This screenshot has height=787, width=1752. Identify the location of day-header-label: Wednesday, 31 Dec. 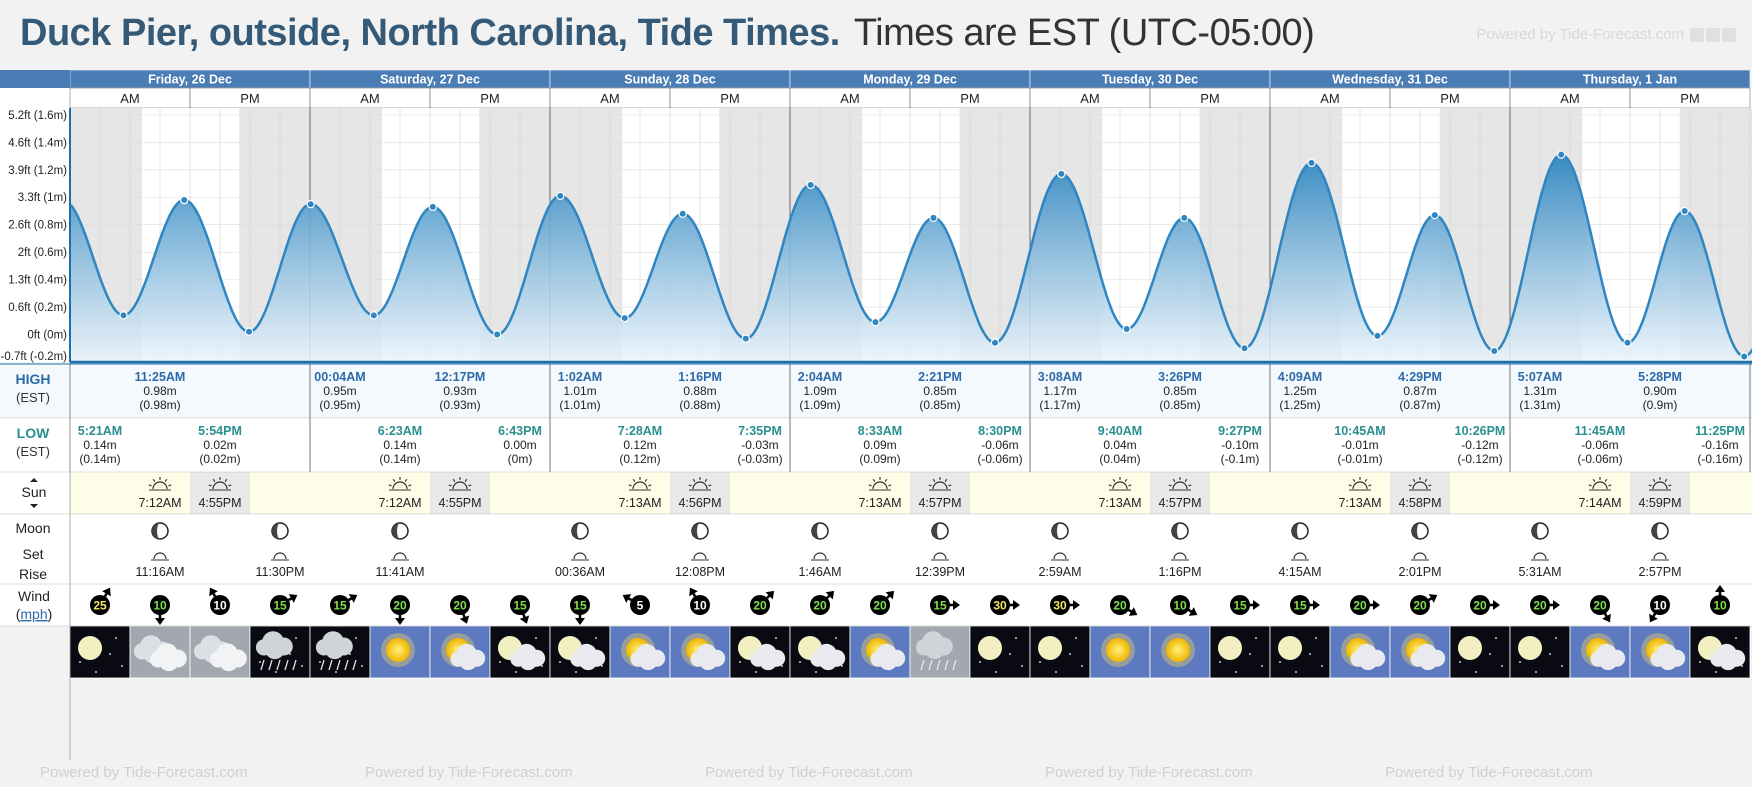
(1390, 80).